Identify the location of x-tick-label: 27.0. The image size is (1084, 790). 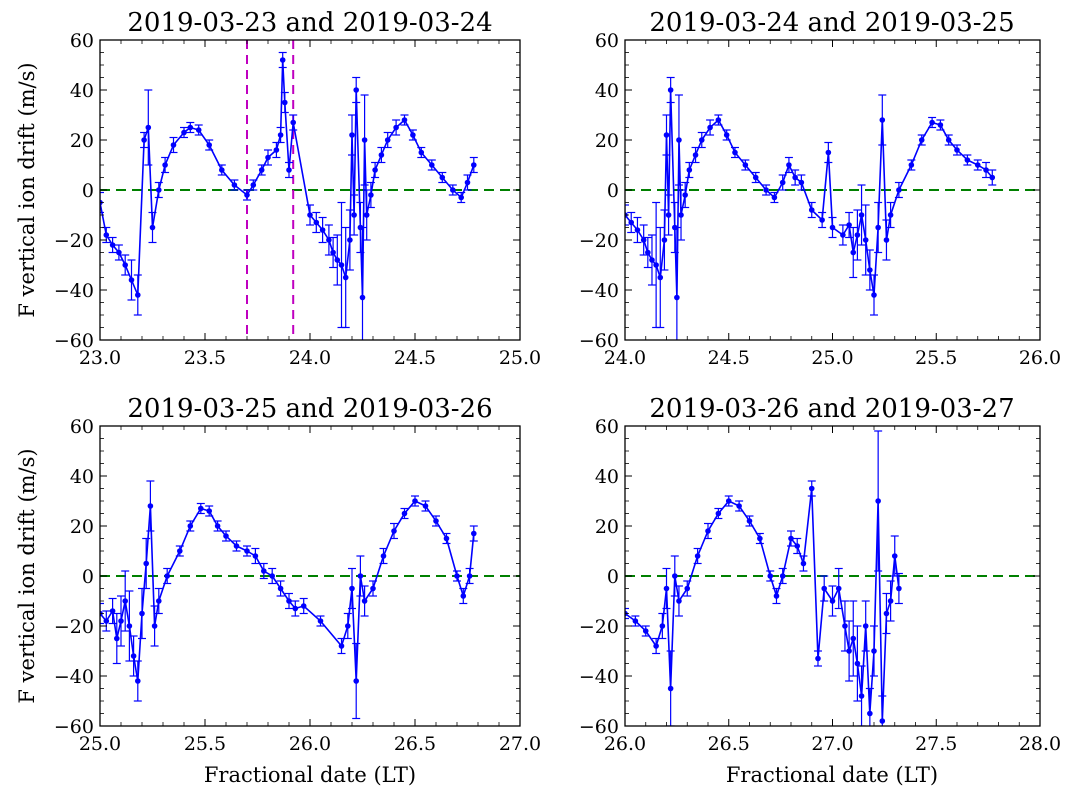
(520, 744).